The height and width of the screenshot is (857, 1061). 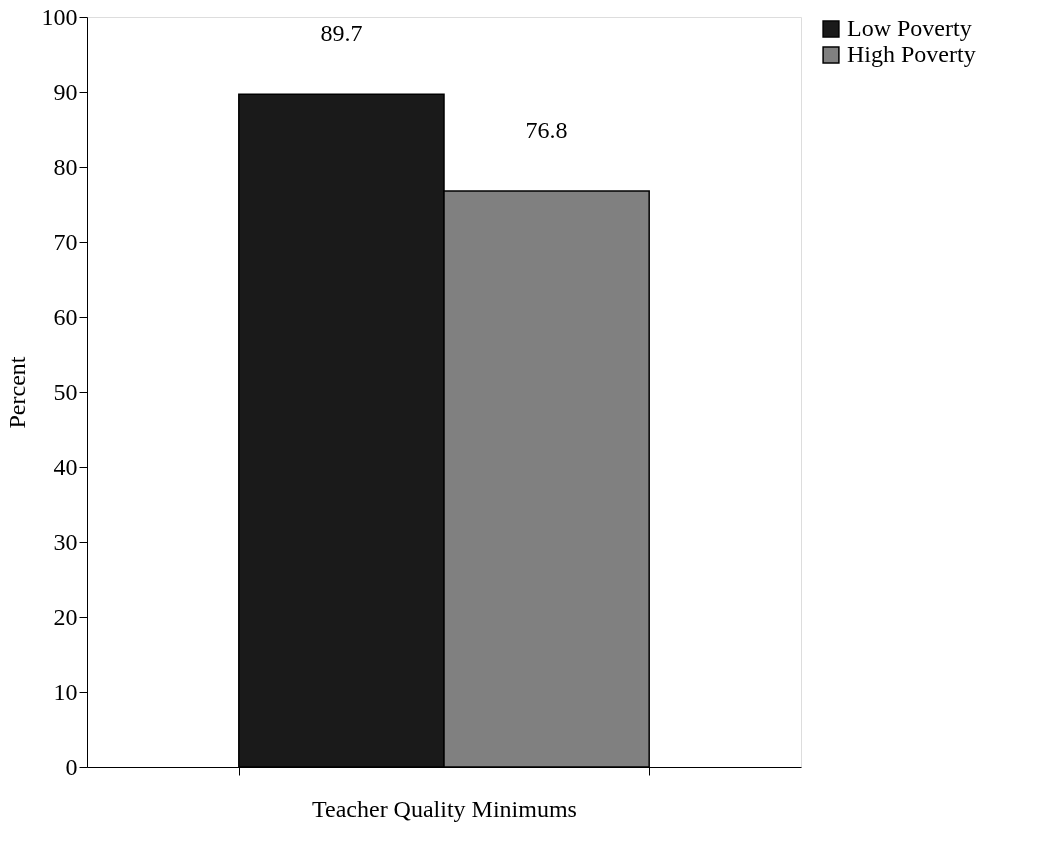 What do you see at coordinates (65, 691) in the screenshot?
I see `y-tick-label: 10` at bounding box center [65, 691].